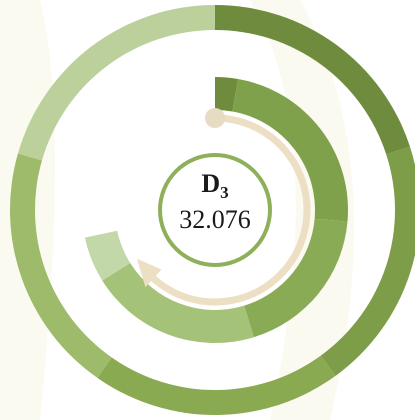  What do you see at coordinates (149, 273) in the screenshot?
I see `arrow-head` at bounding box center [149, 273].